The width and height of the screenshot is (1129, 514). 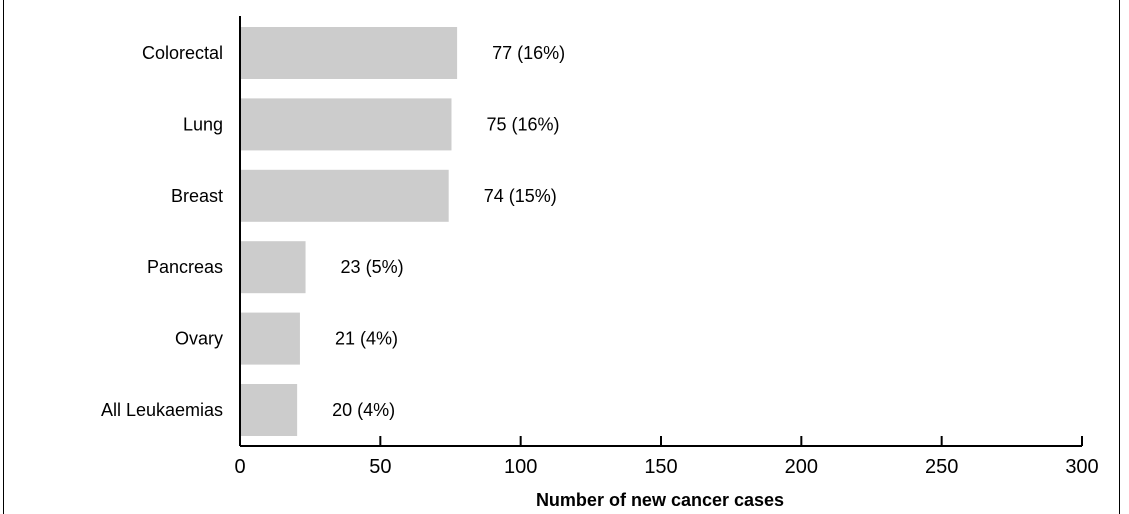 What do you see at coordinates (660, 467) in the screenshot?
I see `x-tick-label-3: 150` at bounding box center [660, 467].